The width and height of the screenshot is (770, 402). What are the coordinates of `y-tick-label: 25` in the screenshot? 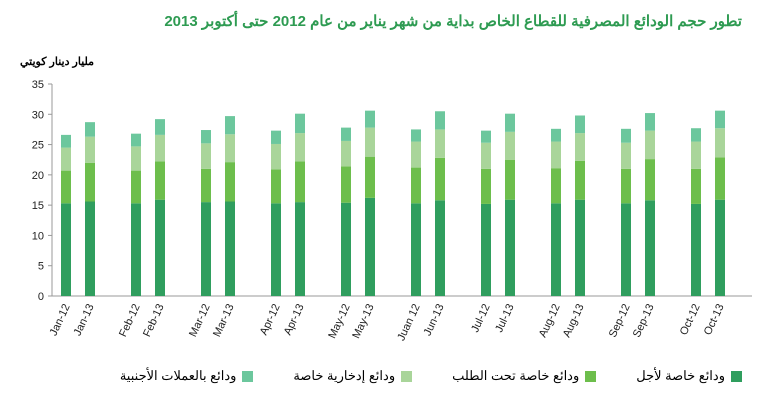 It's located at (38, 146).